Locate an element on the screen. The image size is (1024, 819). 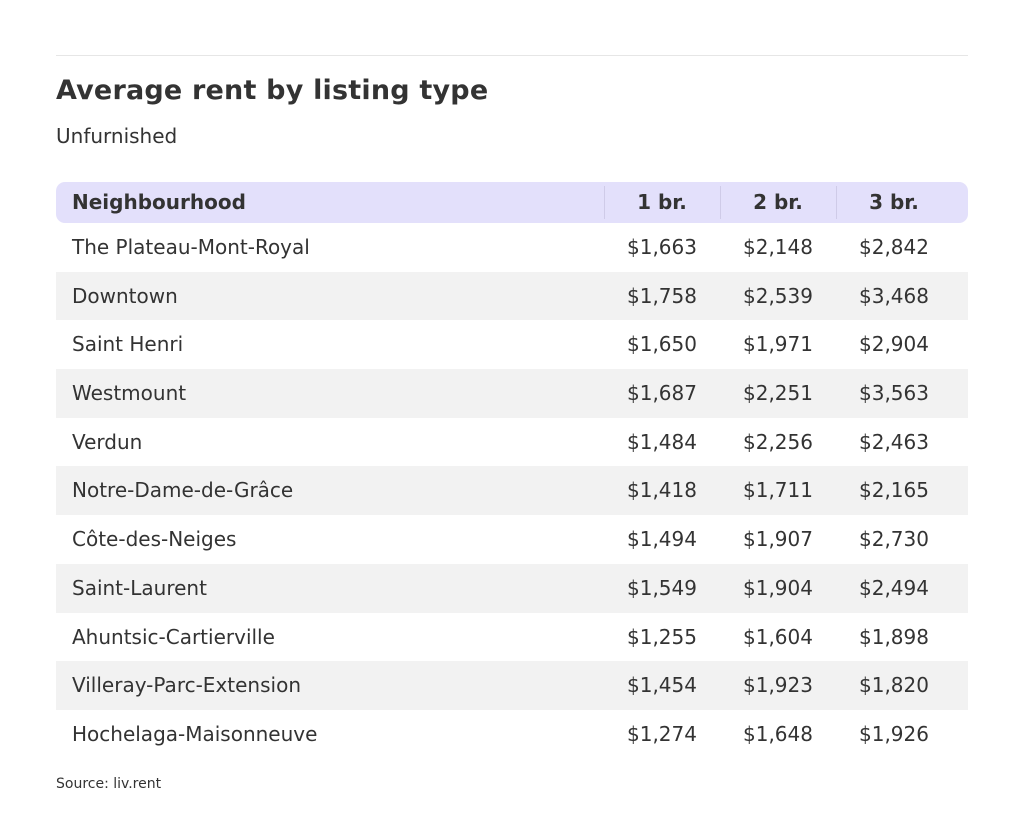
table-row: Westmount $1,687 $2,251 $3,563 is located at coordinates (512, 393).